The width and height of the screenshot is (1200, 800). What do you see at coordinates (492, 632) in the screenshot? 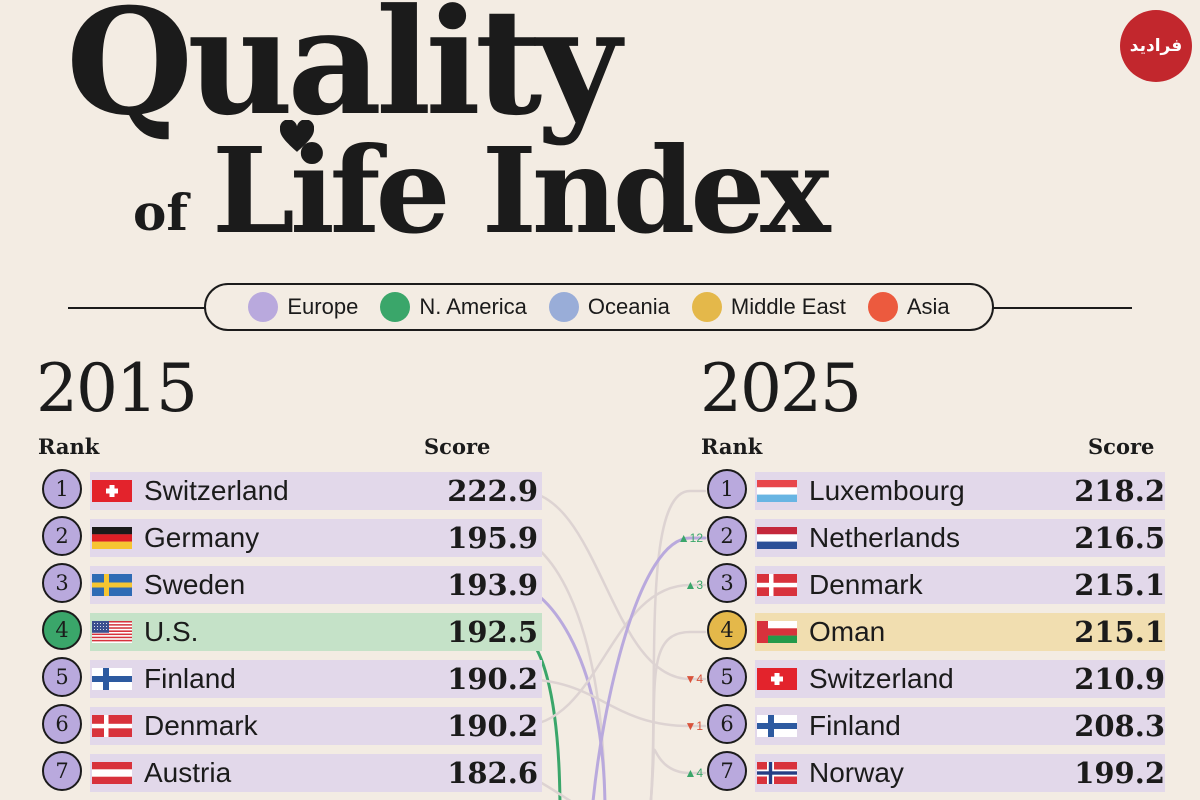
I see `score-value: 192.5` at bounding box center [492, 632].